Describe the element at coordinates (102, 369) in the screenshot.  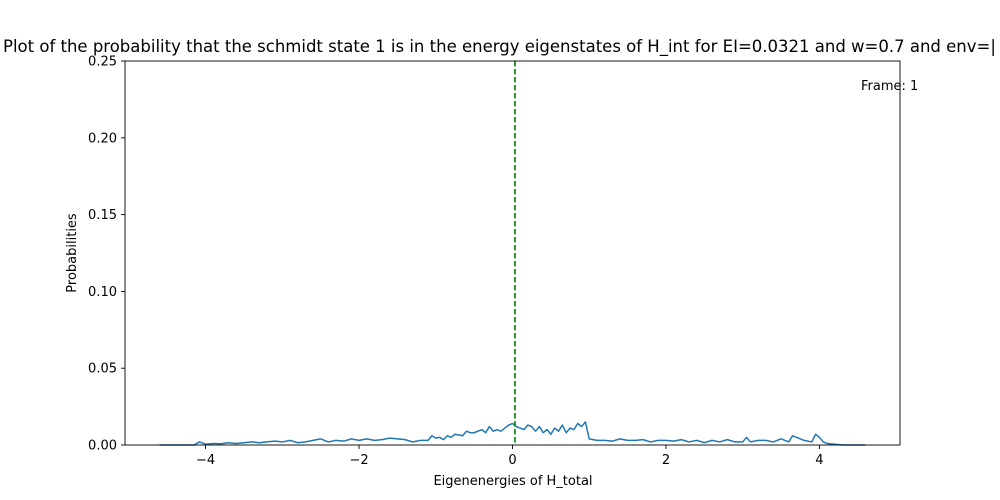
I see `y-tick-label-1: 0.05` at that location.